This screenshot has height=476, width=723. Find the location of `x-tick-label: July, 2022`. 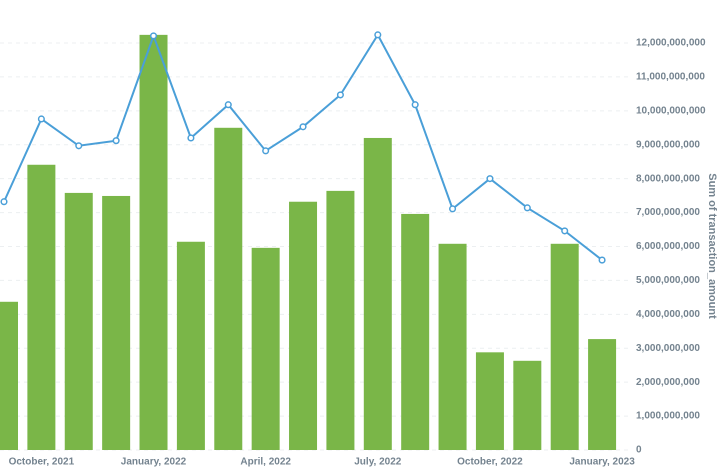

x-tick-label: July, 2022 is located at coordinates (378, 462).